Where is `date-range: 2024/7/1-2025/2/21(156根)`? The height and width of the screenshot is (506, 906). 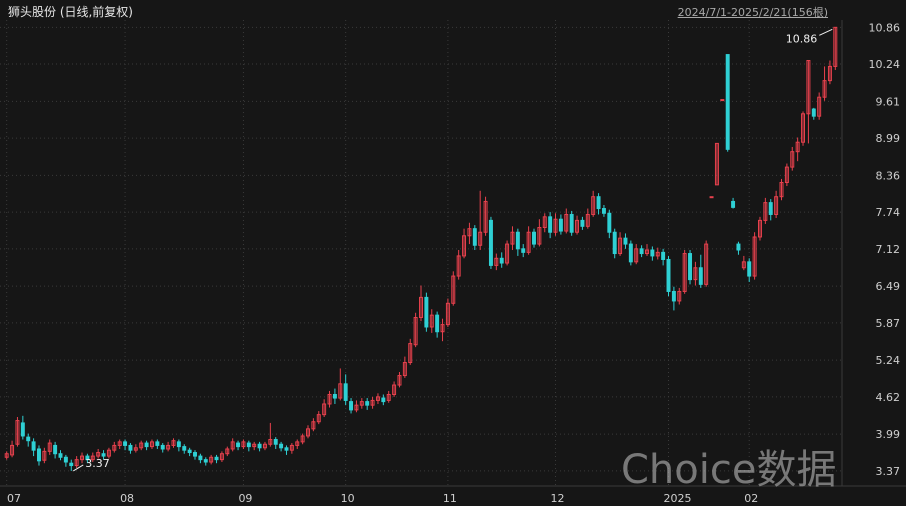 date-range: 2024/7/1-2025/2/21(156根) is located at coordinates (752, 12).